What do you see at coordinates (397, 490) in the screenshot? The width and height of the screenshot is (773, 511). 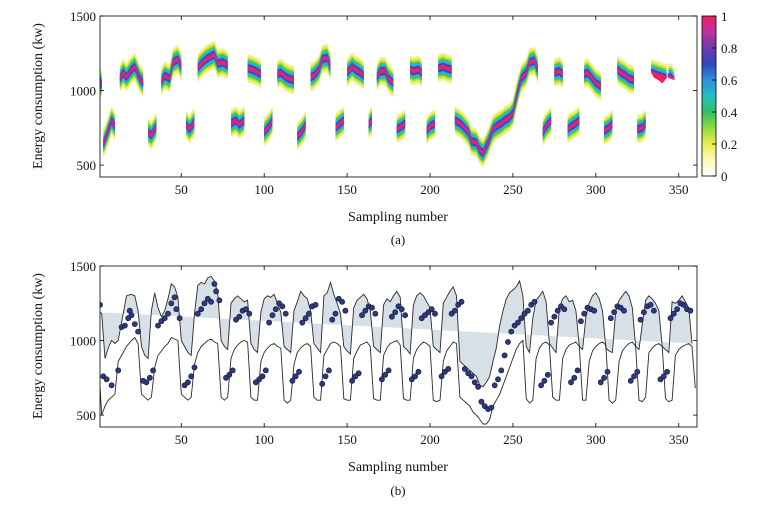 I see `panel-b-caption: (b)` at bounding box center [397, 490].